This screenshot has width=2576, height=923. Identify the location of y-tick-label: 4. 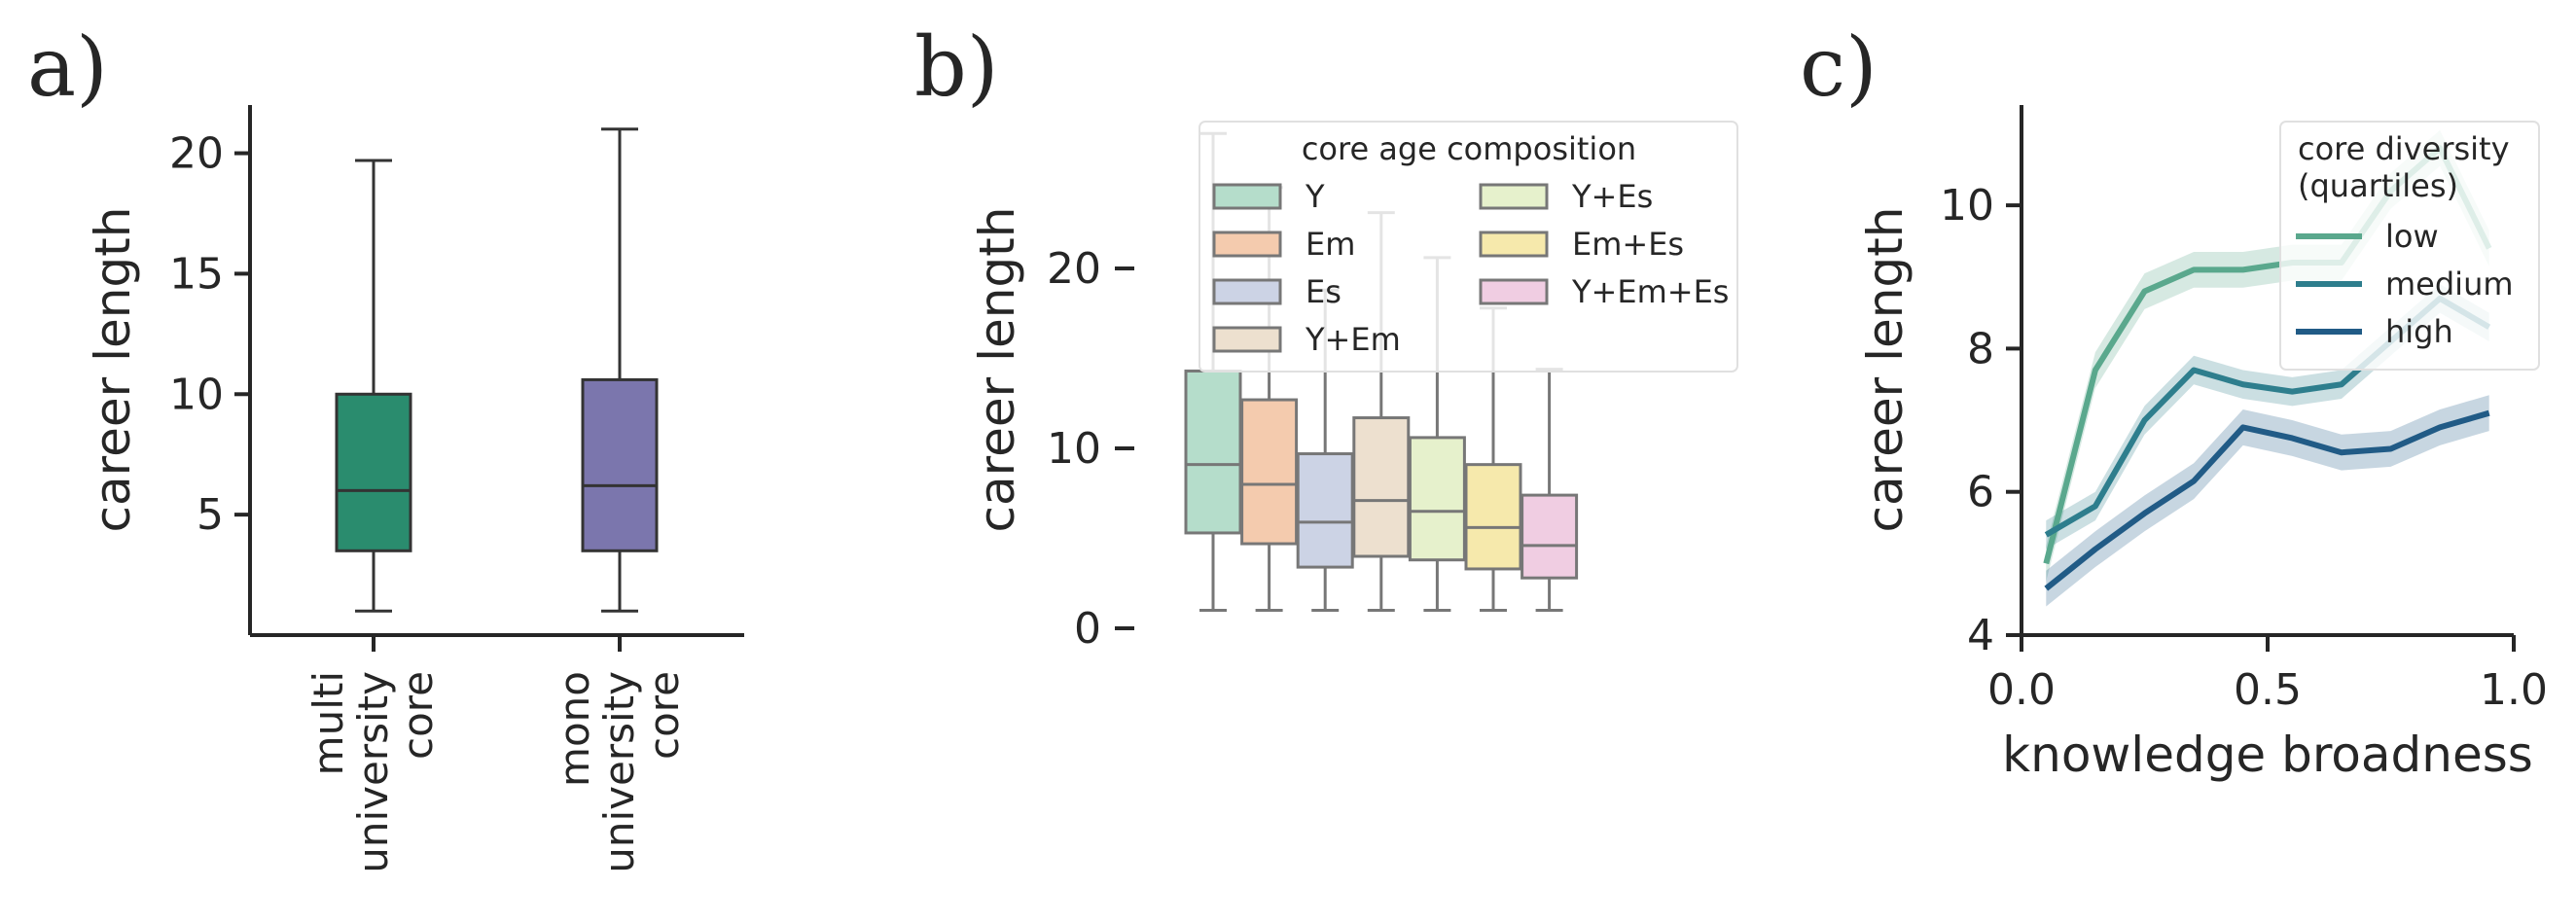
(1980, 635).